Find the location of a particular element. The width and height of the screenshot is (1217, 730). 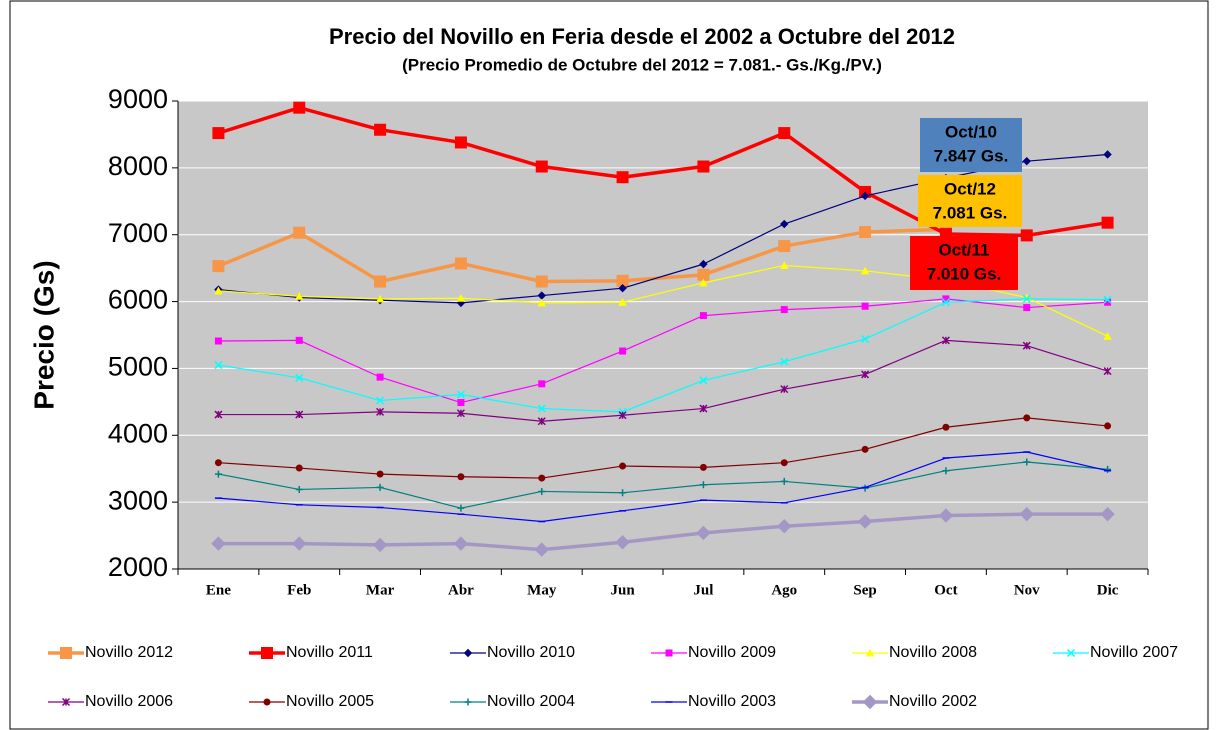

x-tick-label: Sep is located at coordinates (864, 590).